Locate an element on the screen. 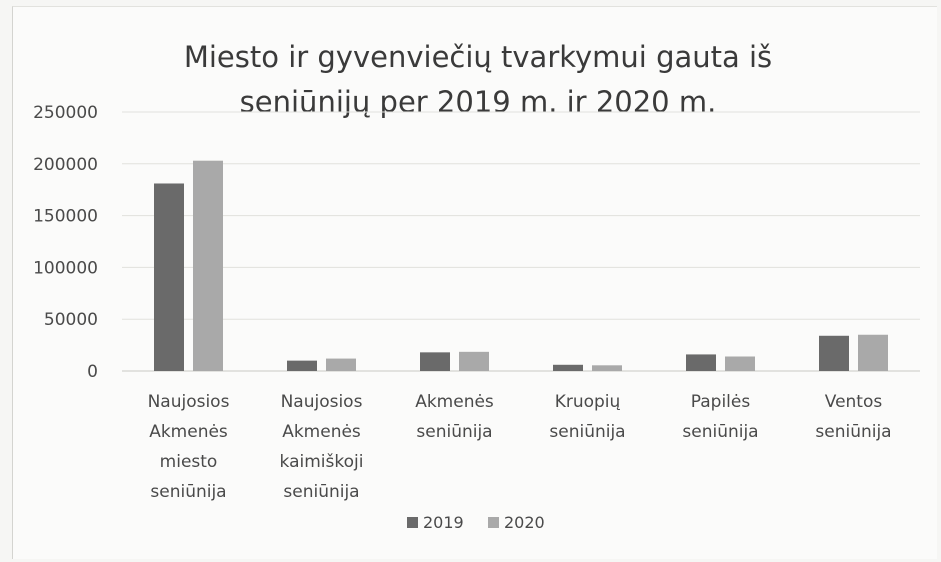  x-category-label: Papilės seniūnija is located at coordinates (720, 417).